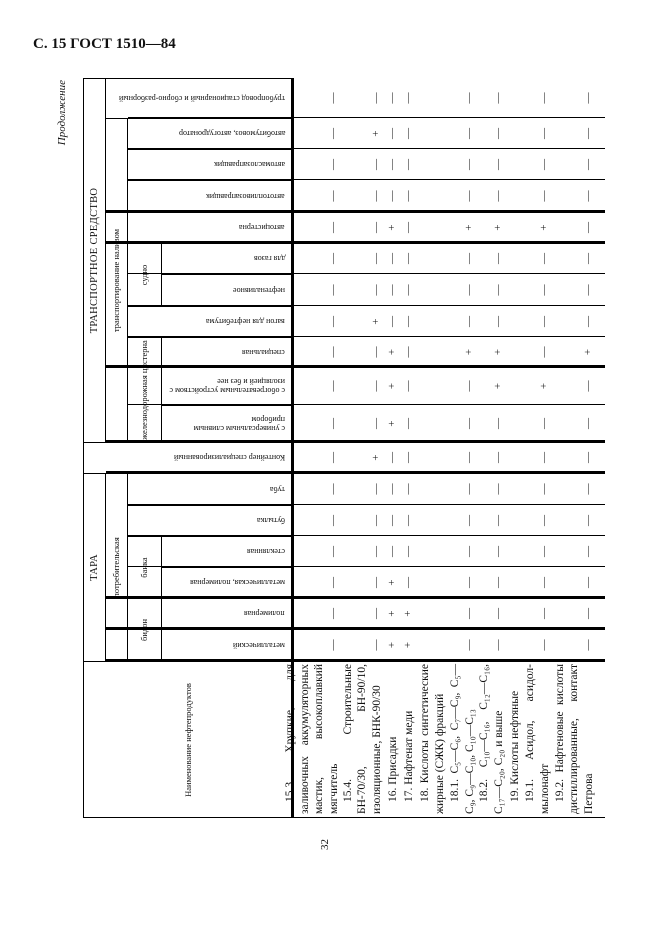 The width and height of the screenshot is (645, 936). I want to click on table-row: 17. Нафтенат меди + + — — — — — — — — — — — — — — — —, so click(408, 448).